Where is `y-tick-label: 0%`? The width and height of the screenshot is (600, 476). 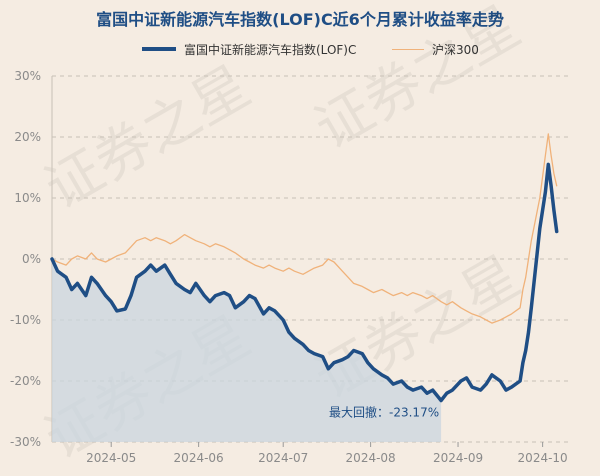 y-tick-label: 0% is located at coordinates (31, 259).